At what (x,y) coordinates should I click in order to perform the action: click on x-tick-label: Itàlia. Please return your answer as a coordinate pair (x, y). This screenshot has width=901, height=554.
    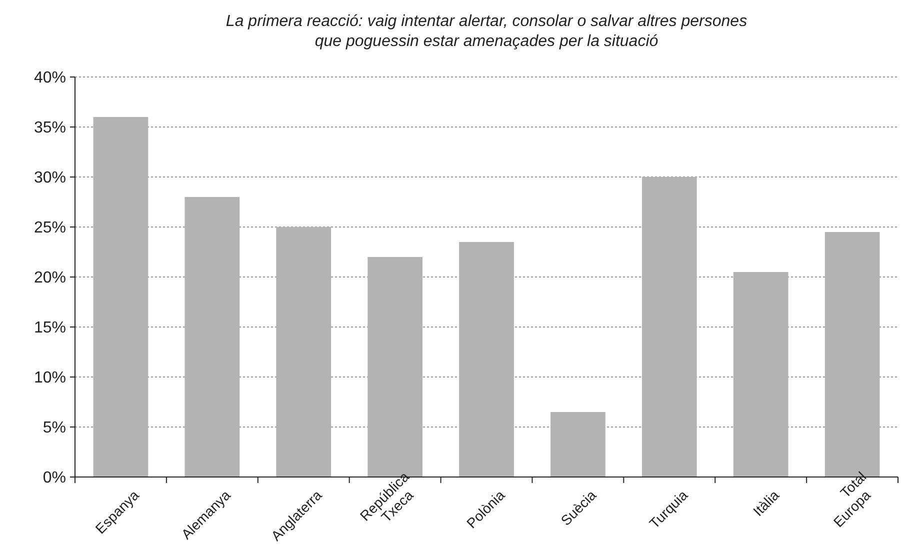
    Looking at the image, I should click on (766, 503).